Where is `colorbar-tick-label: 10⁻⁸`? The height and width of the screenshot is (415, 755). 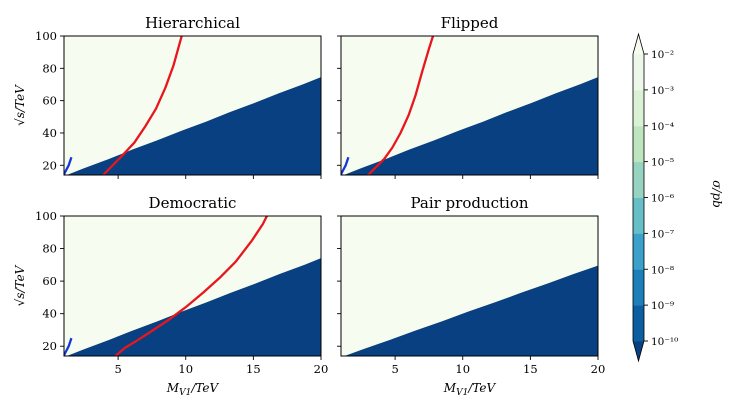
colorbar-tick-label: 10⁻⁸ is located at coordinates (662, 270).